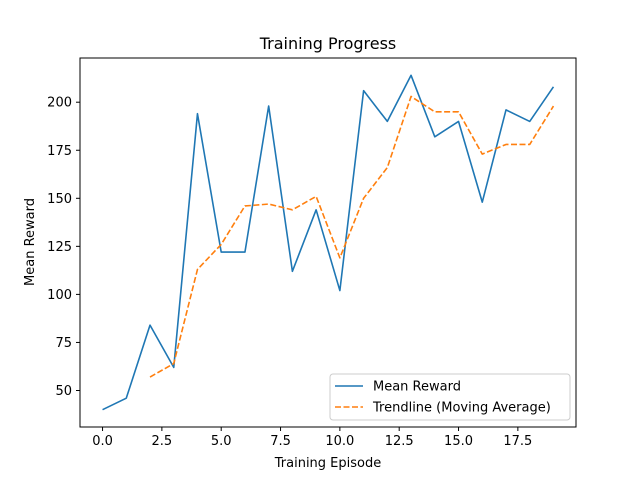  What do you see at coordinates (339, 441) in the screenshot?
I see `x-tick-label: 10.0` at bounding box center [339, 441].